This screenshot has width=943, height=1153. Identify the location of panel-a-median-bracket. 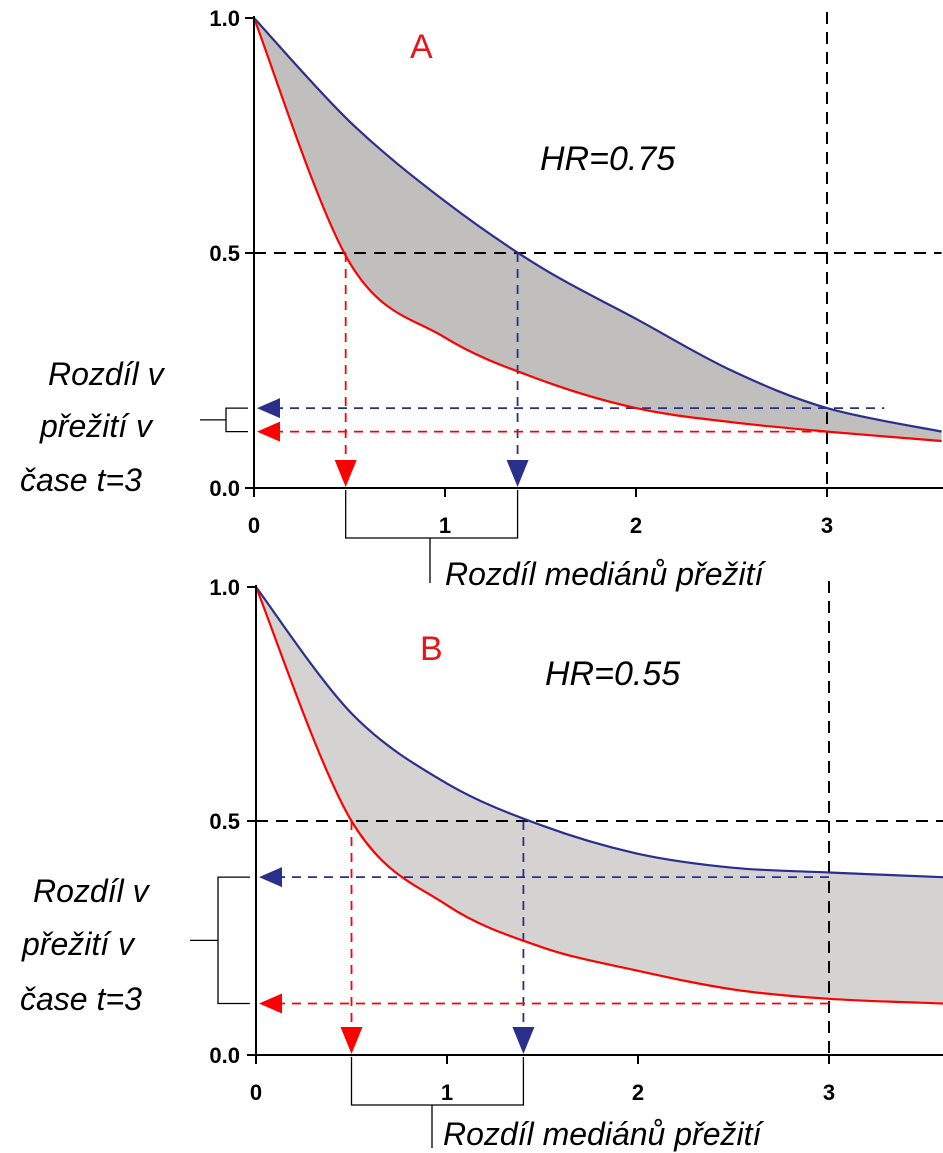
(432, 536).